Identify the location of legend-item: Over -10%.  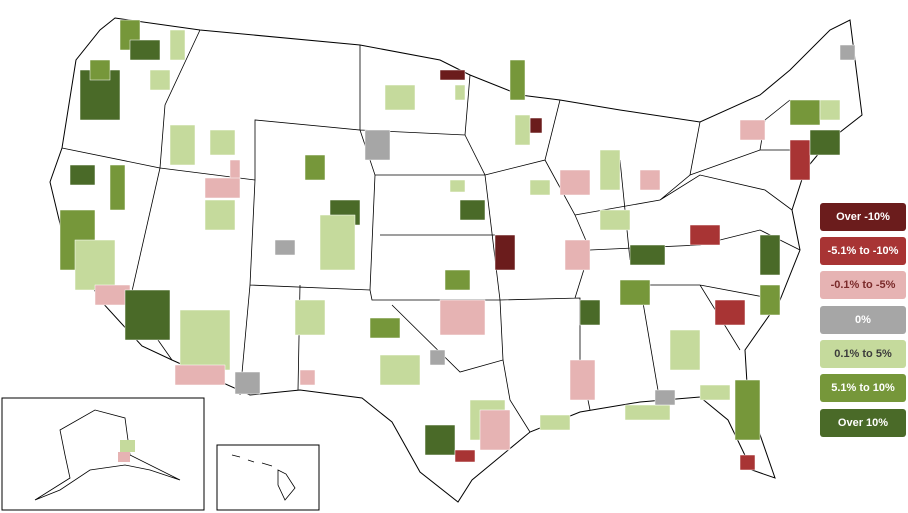
(863, 217).